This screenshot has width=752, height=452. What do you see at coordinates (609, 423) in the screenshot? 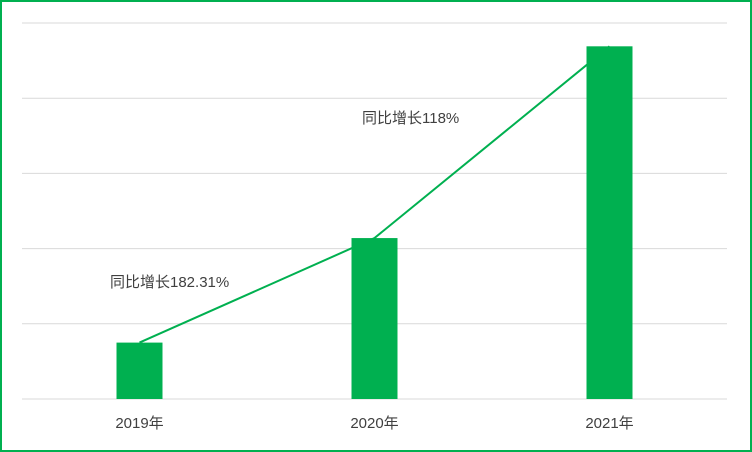
I see `x-tick-label: 2021年` at bounding box center [609, 423].